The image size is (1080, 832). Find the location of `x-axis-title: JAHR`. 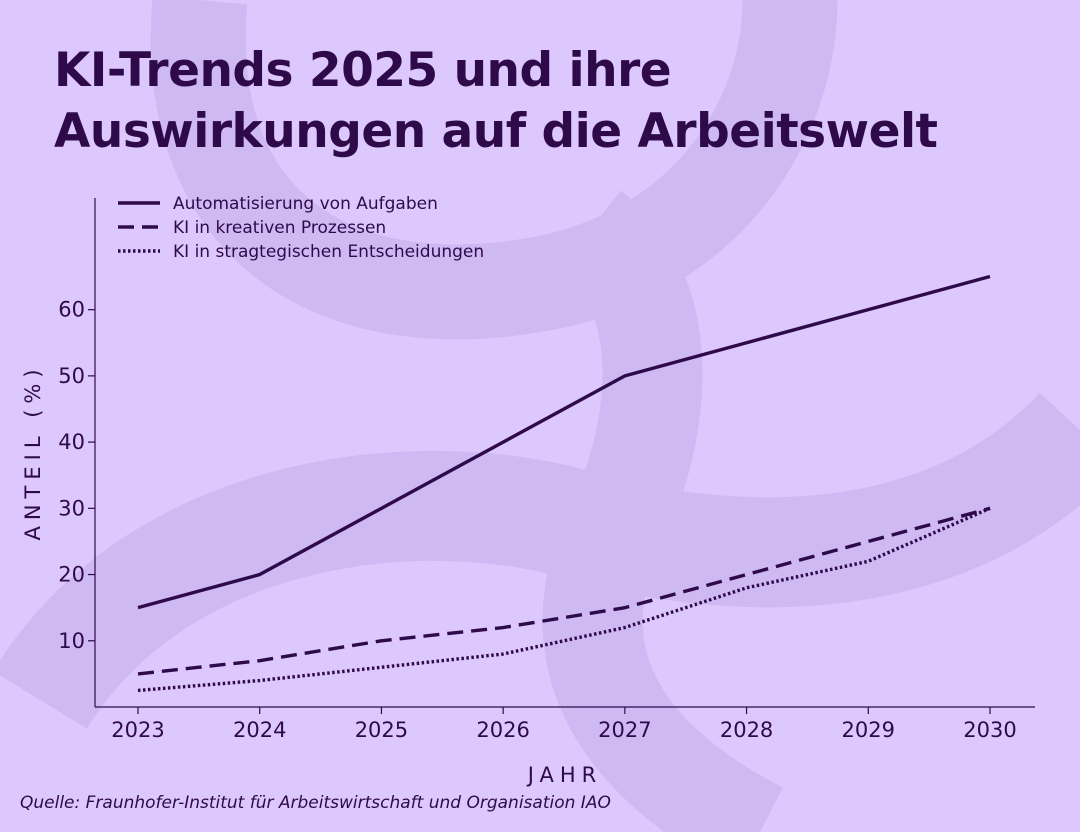

x-axis-title: JAHR is located at coordinates (564, 775).